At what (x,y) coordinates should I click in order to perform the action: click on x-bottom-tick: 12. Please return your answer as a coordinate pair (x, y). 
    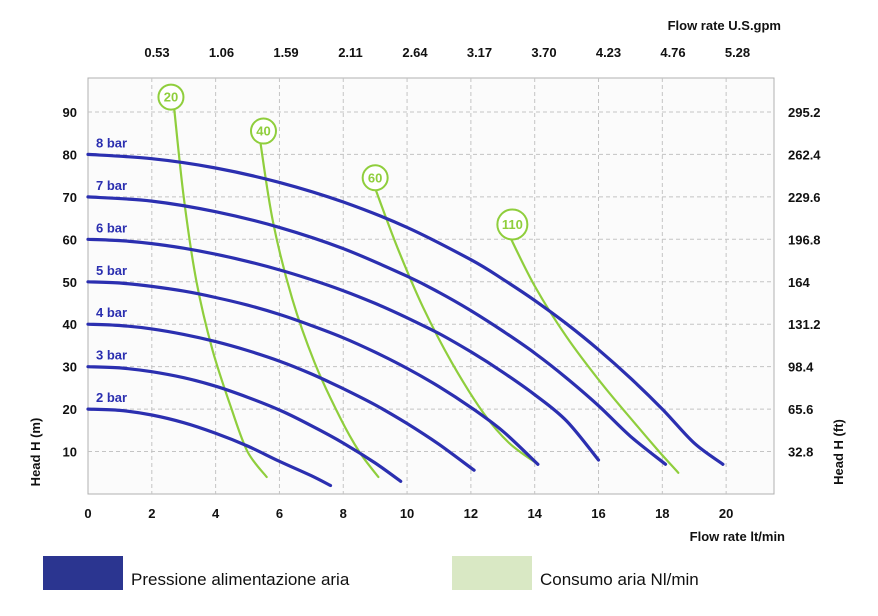
    Looking at the image, I should click on (471, 513).